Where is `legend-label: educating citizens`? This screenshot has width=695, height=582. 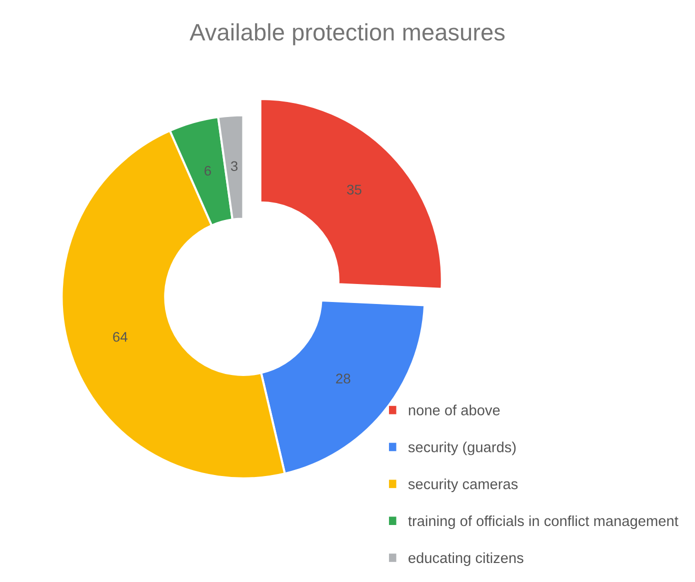
legend-label: educating citizens is located at coordinates (466, 559).